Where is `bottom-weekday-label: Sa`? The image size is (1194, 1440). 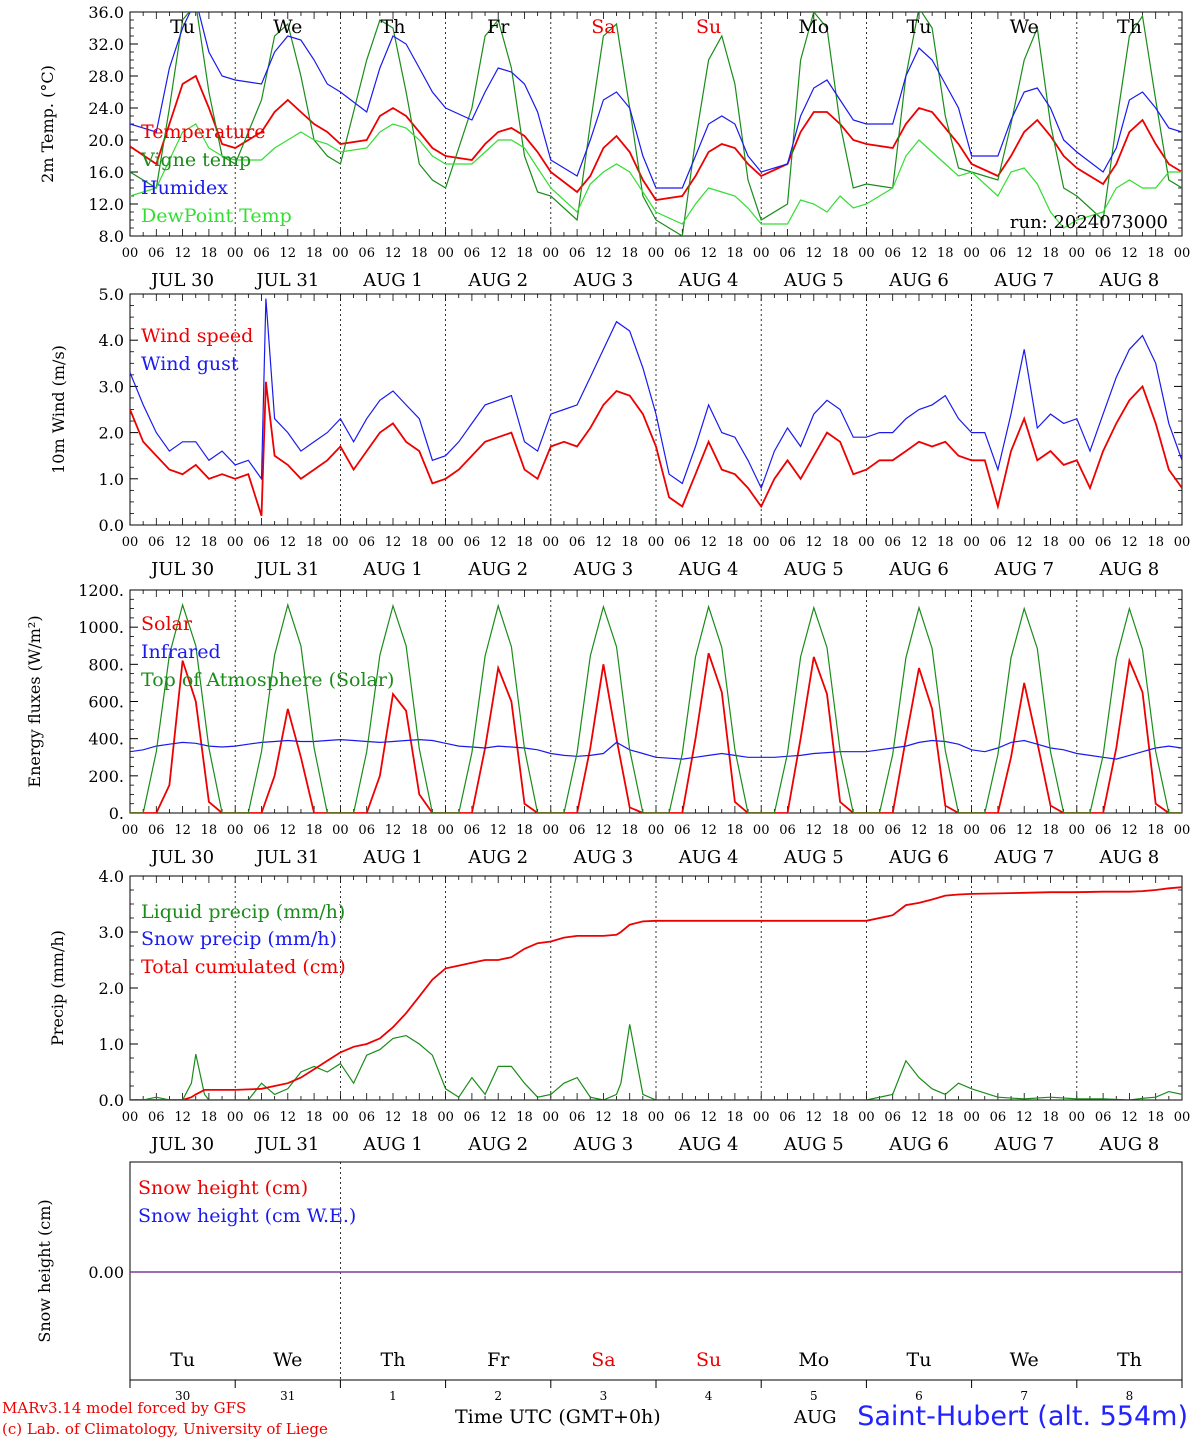
bottom-weekday-label: Sa is located at coordinates (603, 1360).